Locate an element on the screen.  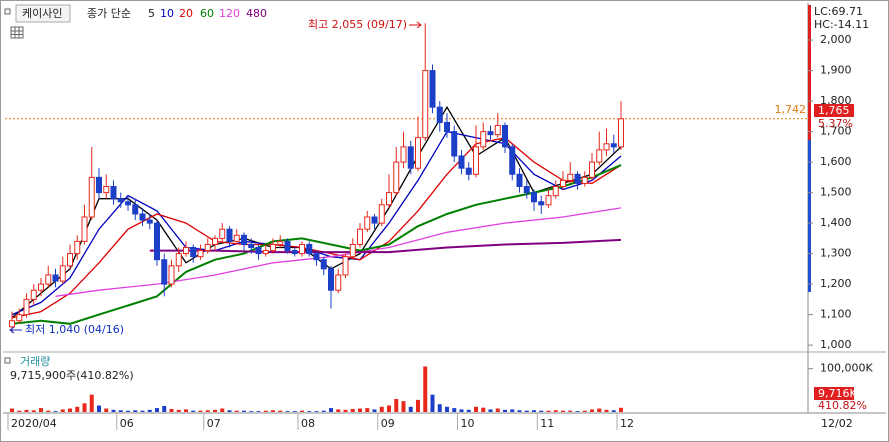
volume-box is located at coordinates (834, 393).